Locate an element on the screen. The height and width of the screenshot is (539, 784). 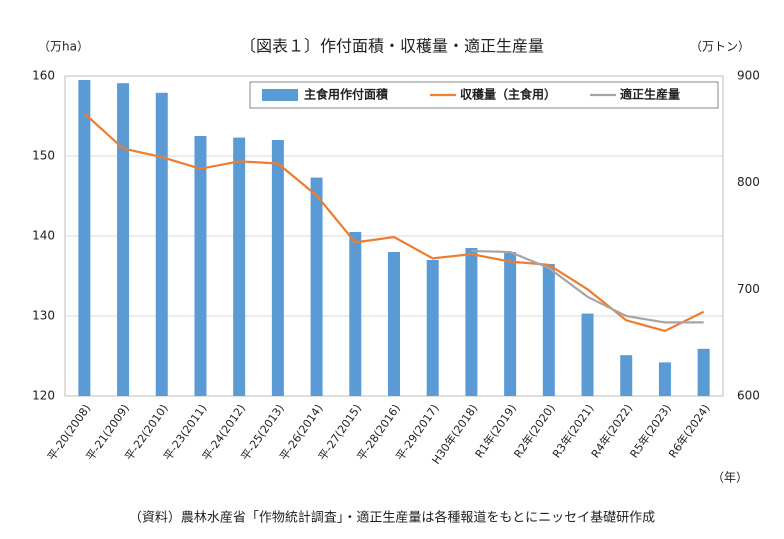
legend-swatch is located at coordinates (280, 95).